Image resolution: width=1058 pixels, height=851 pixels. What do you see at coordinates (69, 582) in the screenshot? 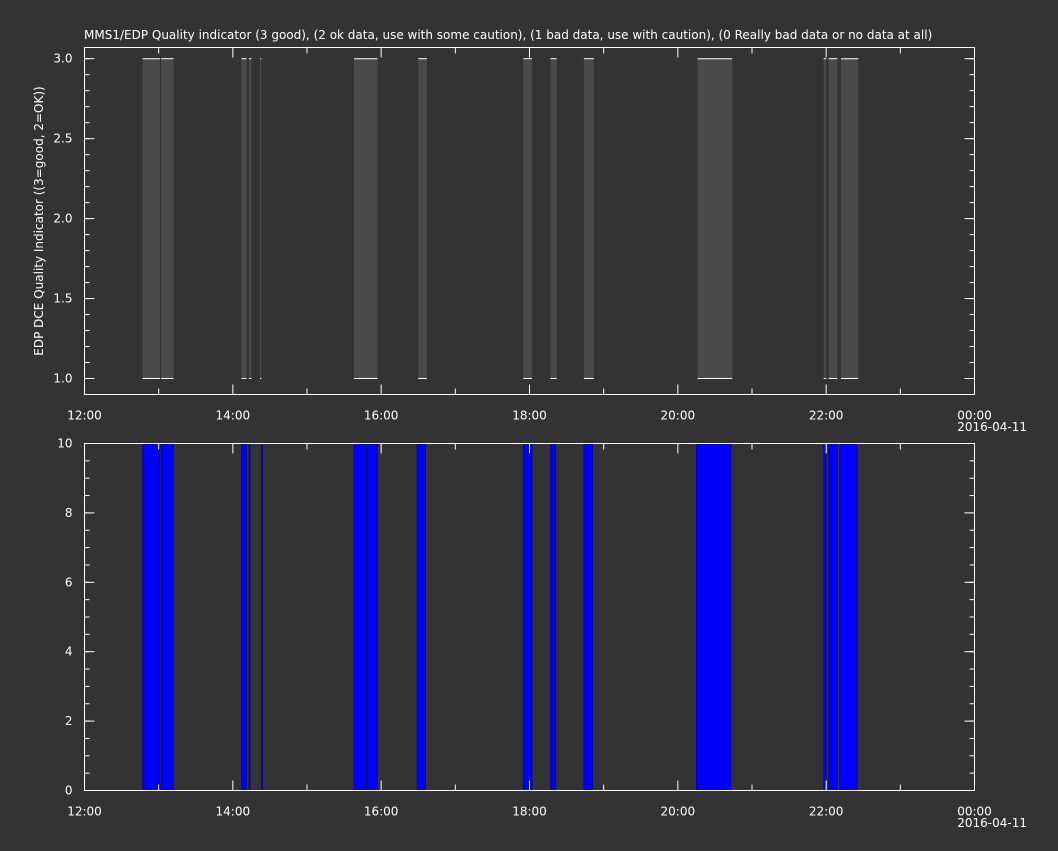
I see `bottom-y-tick-label: 6` at bounding box center [69, 582].